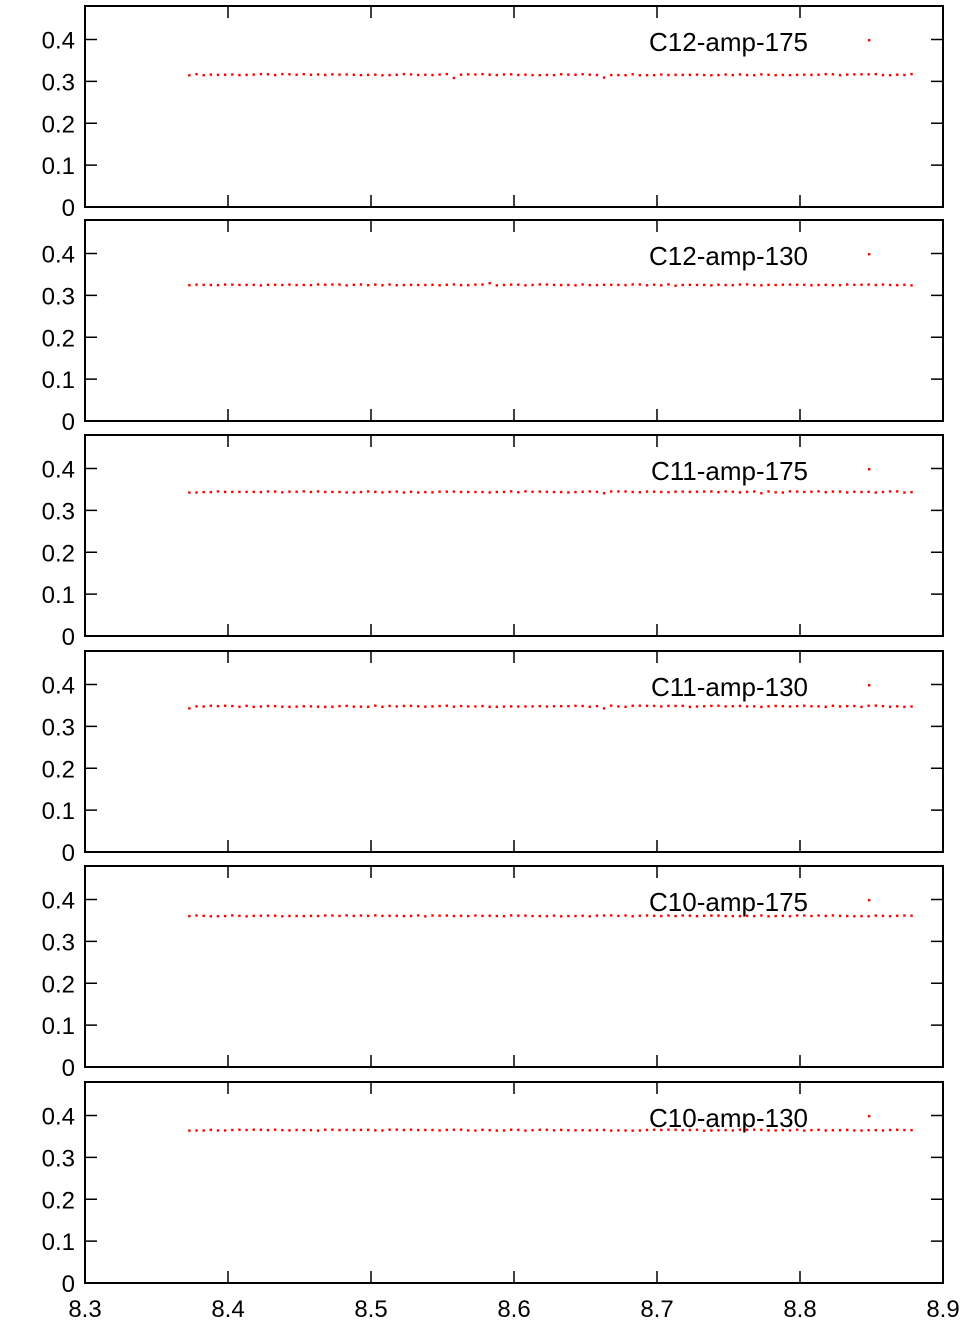  I want to click on x-tick-label: 8.9, so click(942, 1309).